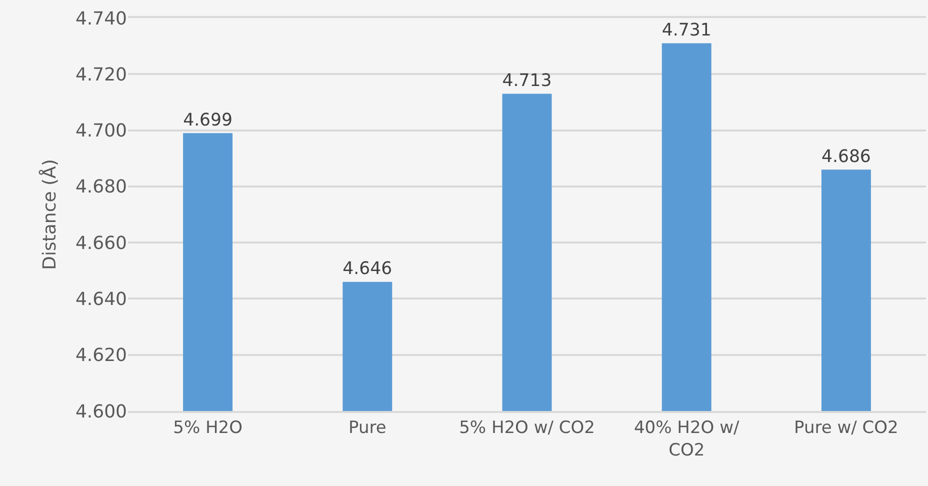  I want to click on y-axis-title: Distance (Å), so click(49, 214).